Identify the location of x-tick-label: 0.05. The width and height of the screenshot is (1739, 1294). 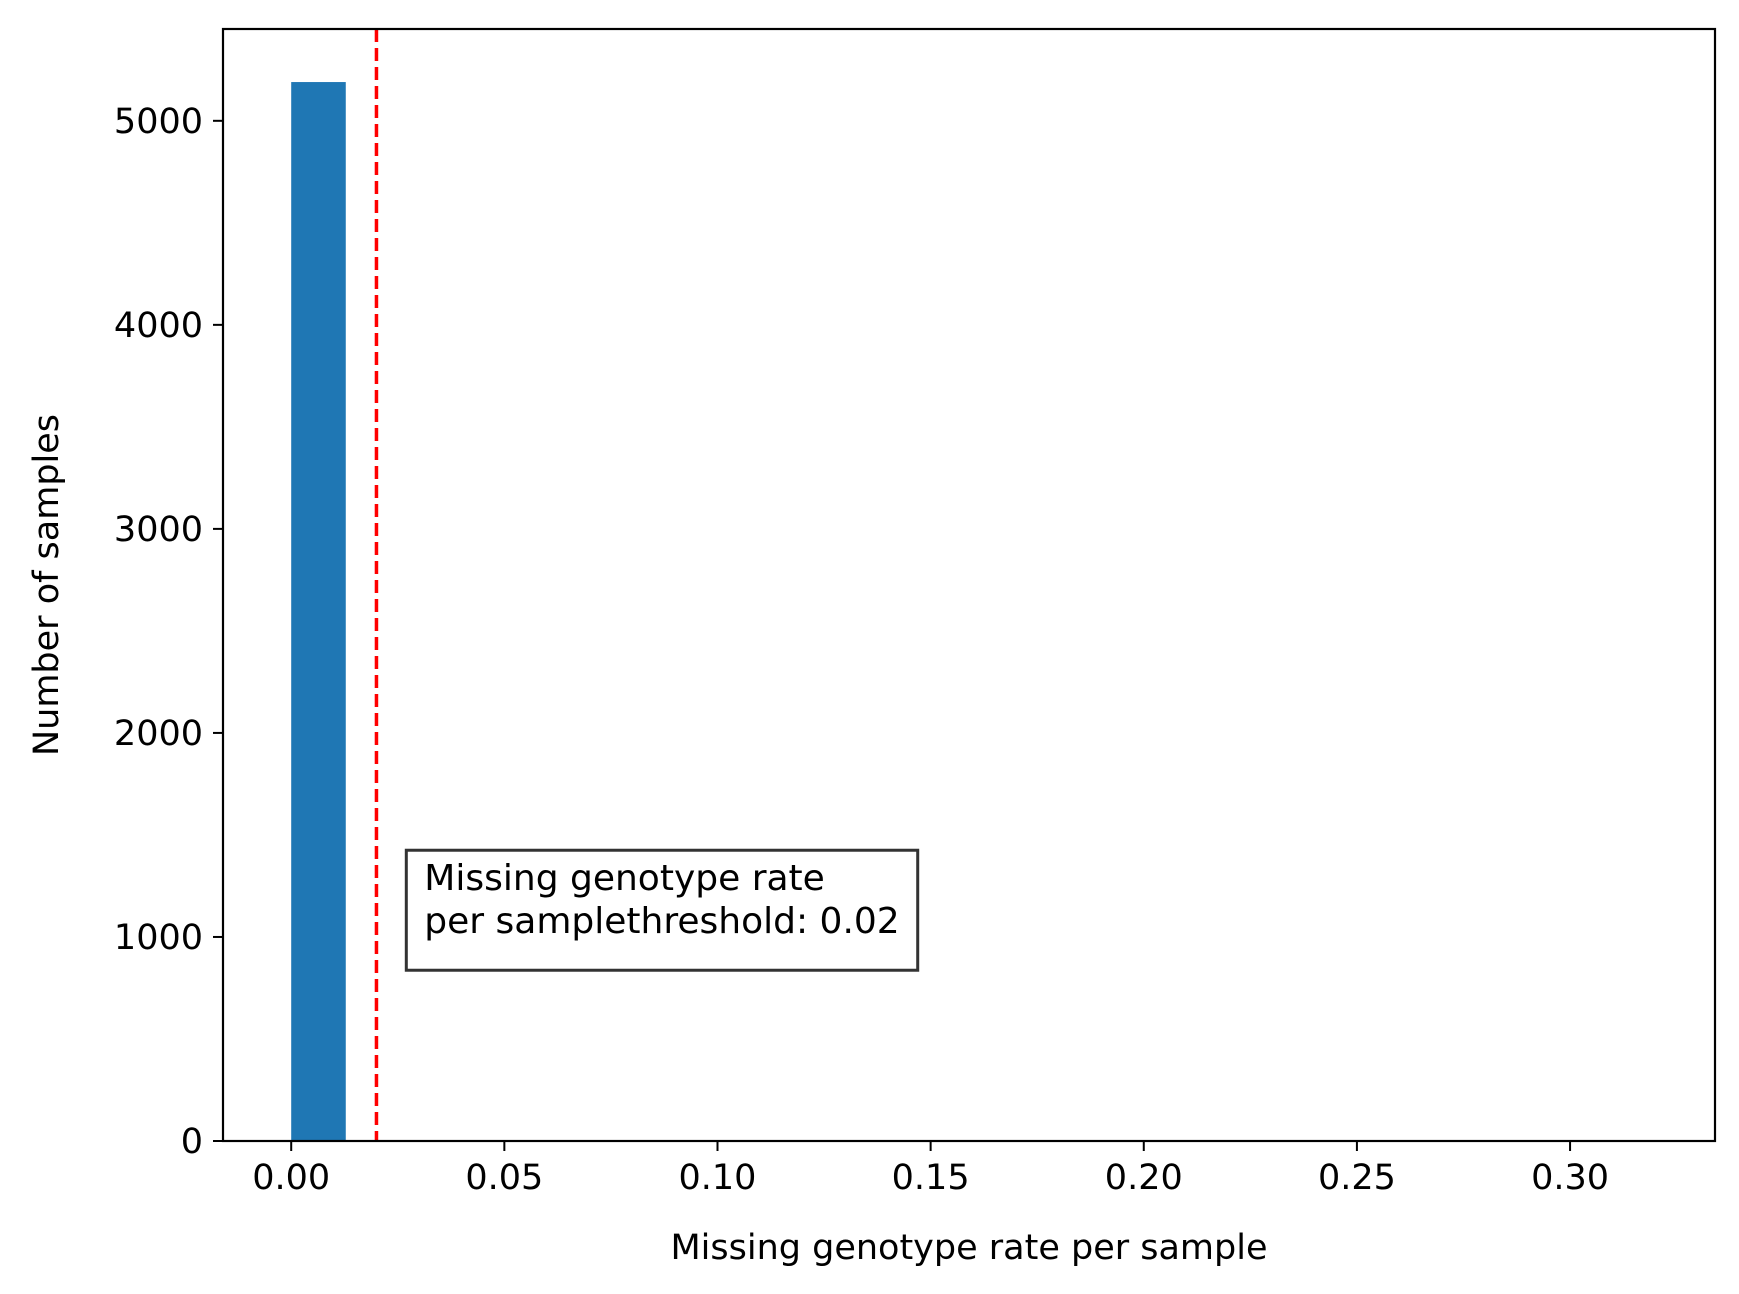
(504, 1178).